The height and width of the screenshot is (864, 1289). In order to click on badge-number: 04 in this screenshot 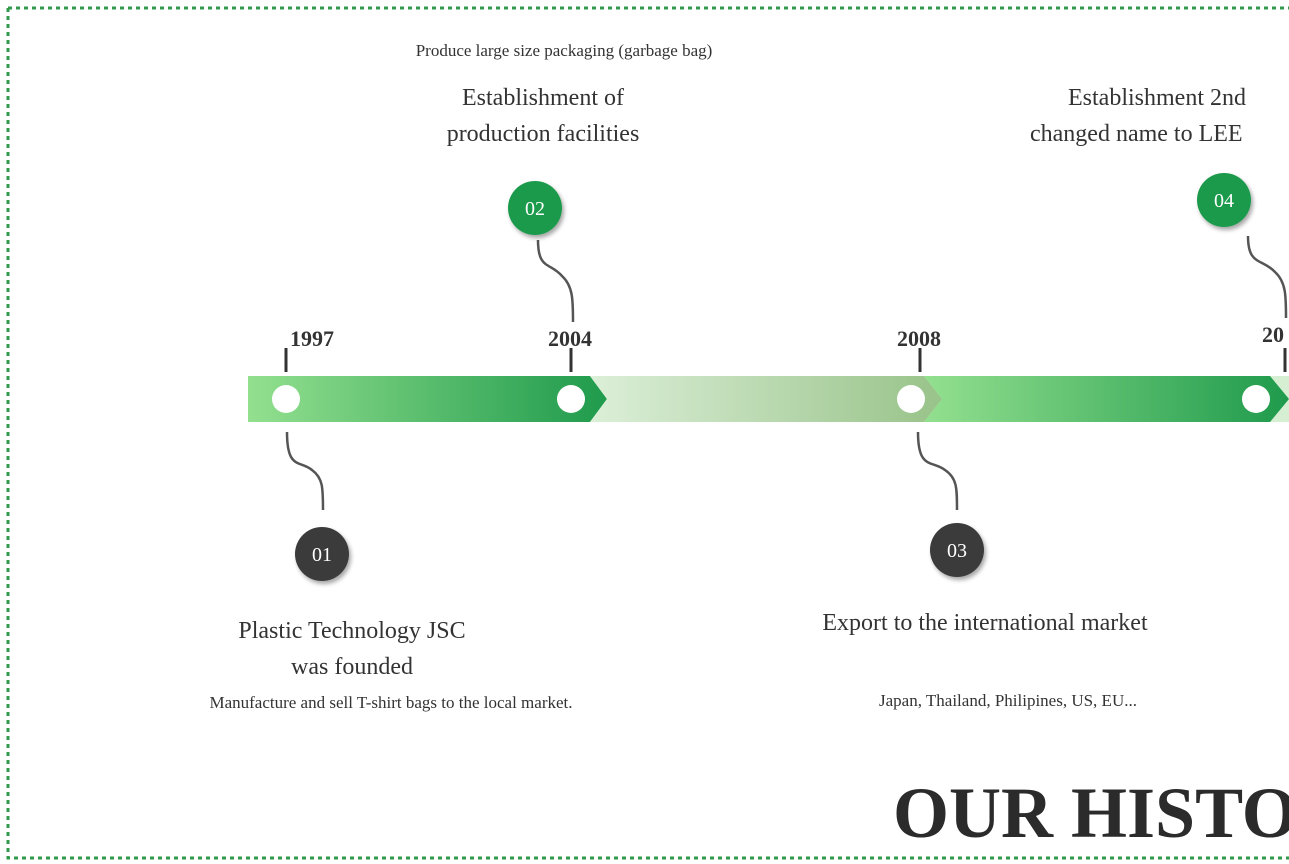, I will do `click(1224, 201)`.